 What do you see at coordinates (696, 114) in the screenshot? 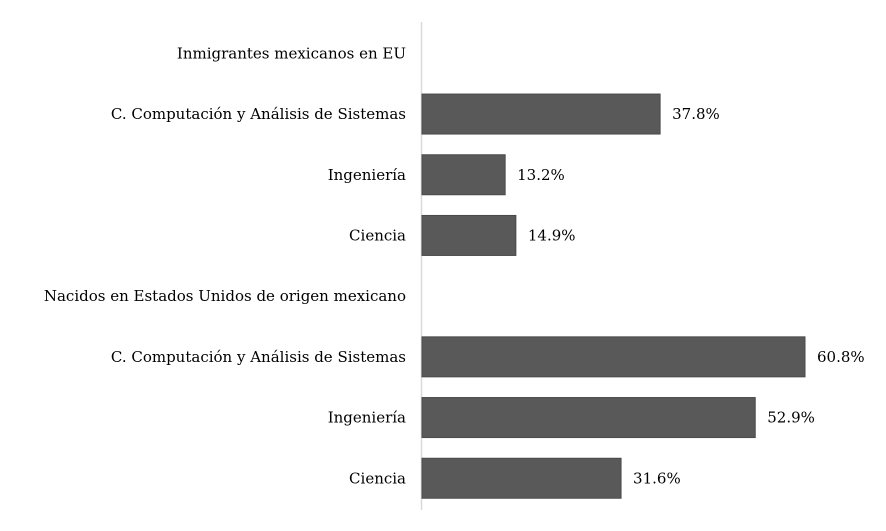
I see `data-label: 37.8%` at bounding box center [696, 114].